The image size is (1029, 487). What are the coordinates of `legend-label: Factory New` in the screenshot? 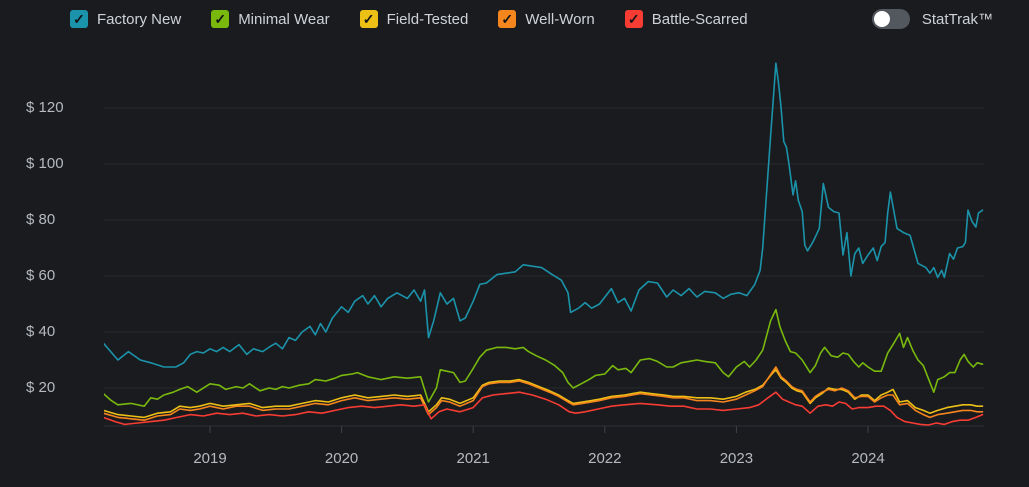 It's located at (139, 19).